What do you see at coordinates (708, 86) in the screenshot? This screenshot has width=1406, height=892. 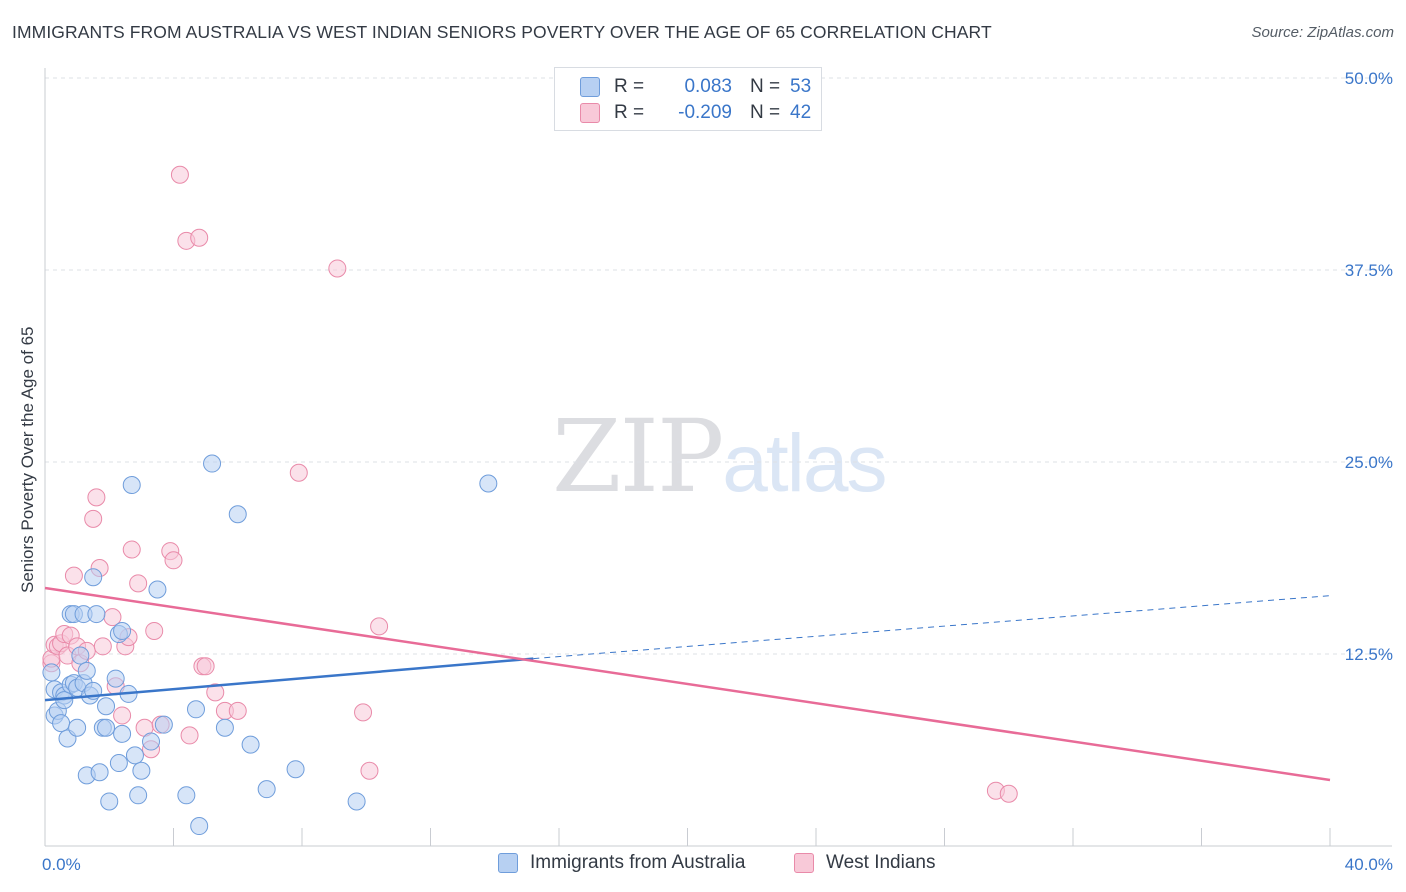 I see `legend-r-value: 0.083` at bounding box center [708, 86].